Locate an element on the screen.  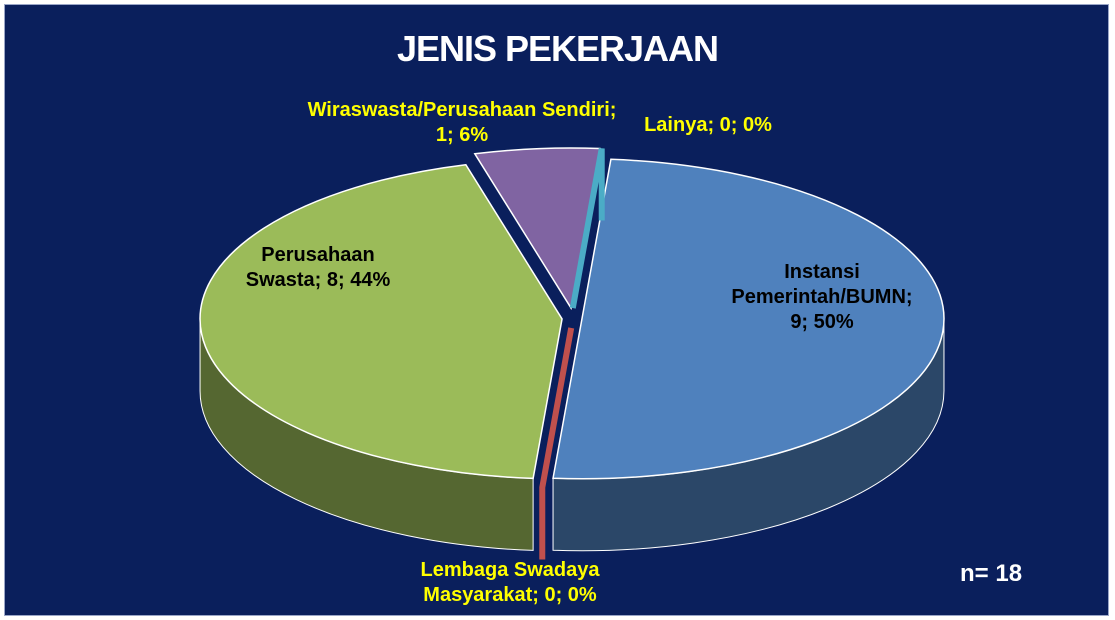
data-label: Wiraswasta/Perusahaan Sendiri; 1; 6% is located at coordinates (462, 122).